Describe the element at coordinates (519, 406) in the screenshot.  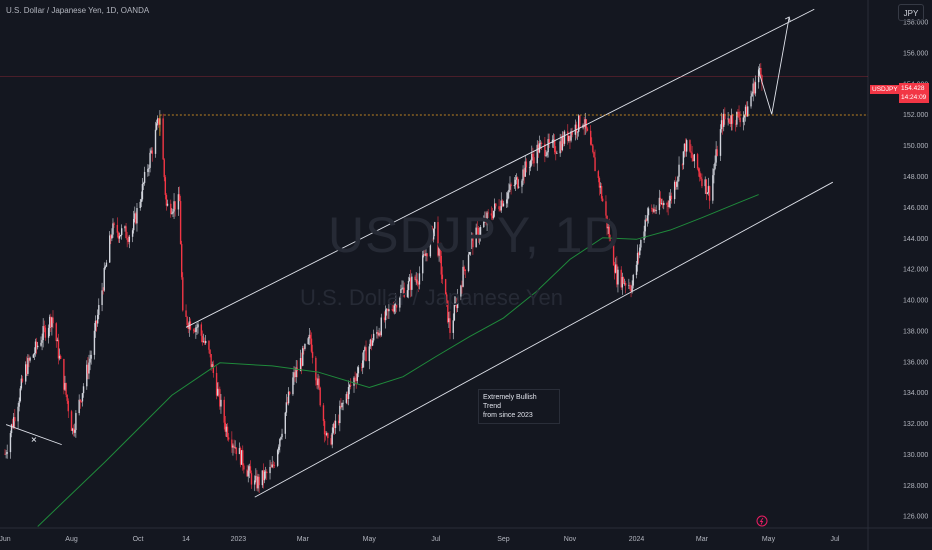
I see `trend-annotation: Extremely Bullish Trend from since 2023` at that location.